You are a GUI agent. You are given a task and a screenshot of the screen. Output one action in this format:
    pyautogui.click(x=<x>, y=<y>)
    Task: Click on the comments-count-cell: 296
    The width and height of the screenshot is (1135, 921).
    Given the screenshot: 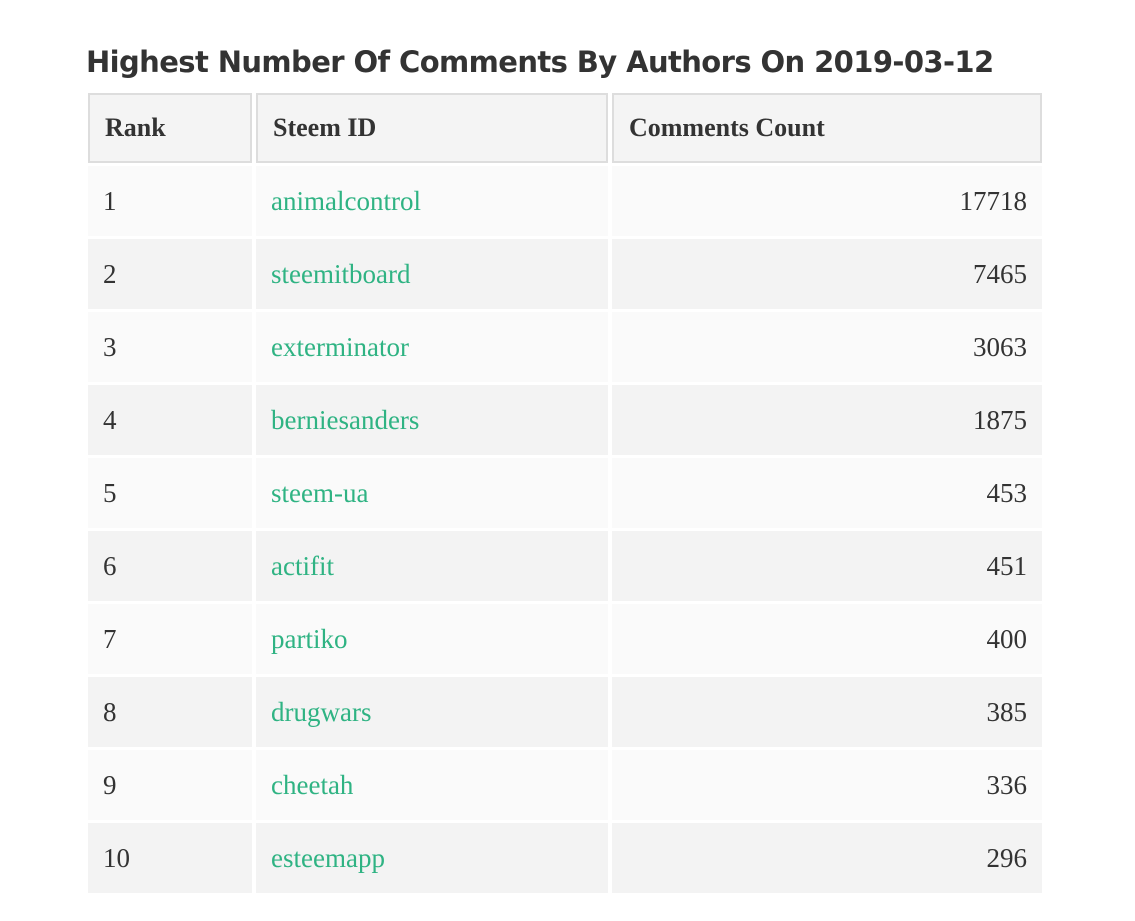 What is the action you would take?
    pyautogui.click(x=827, y=858)
    